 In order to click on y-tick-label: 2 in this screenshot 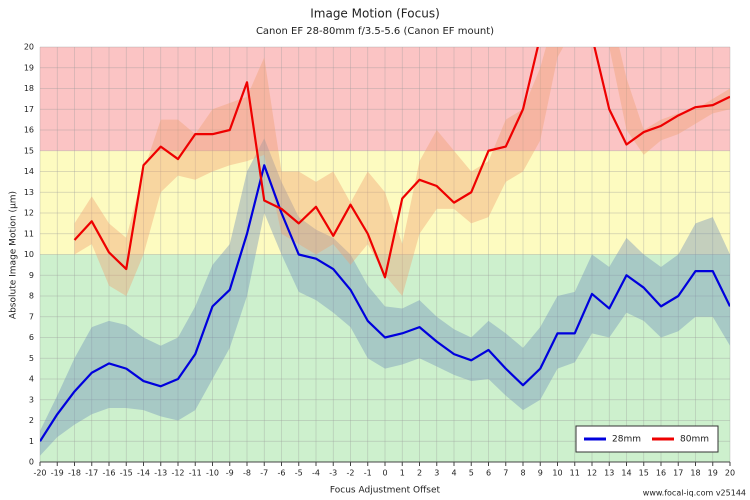, I will do `click(31, 420)`.